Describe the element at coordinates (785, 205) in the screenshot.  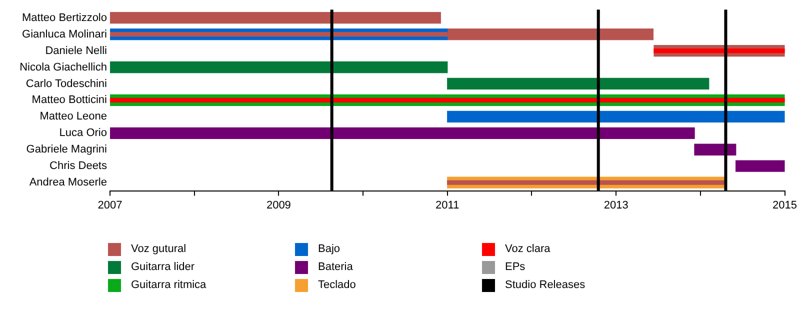
I see `x-tick-label: 2015` at that location.